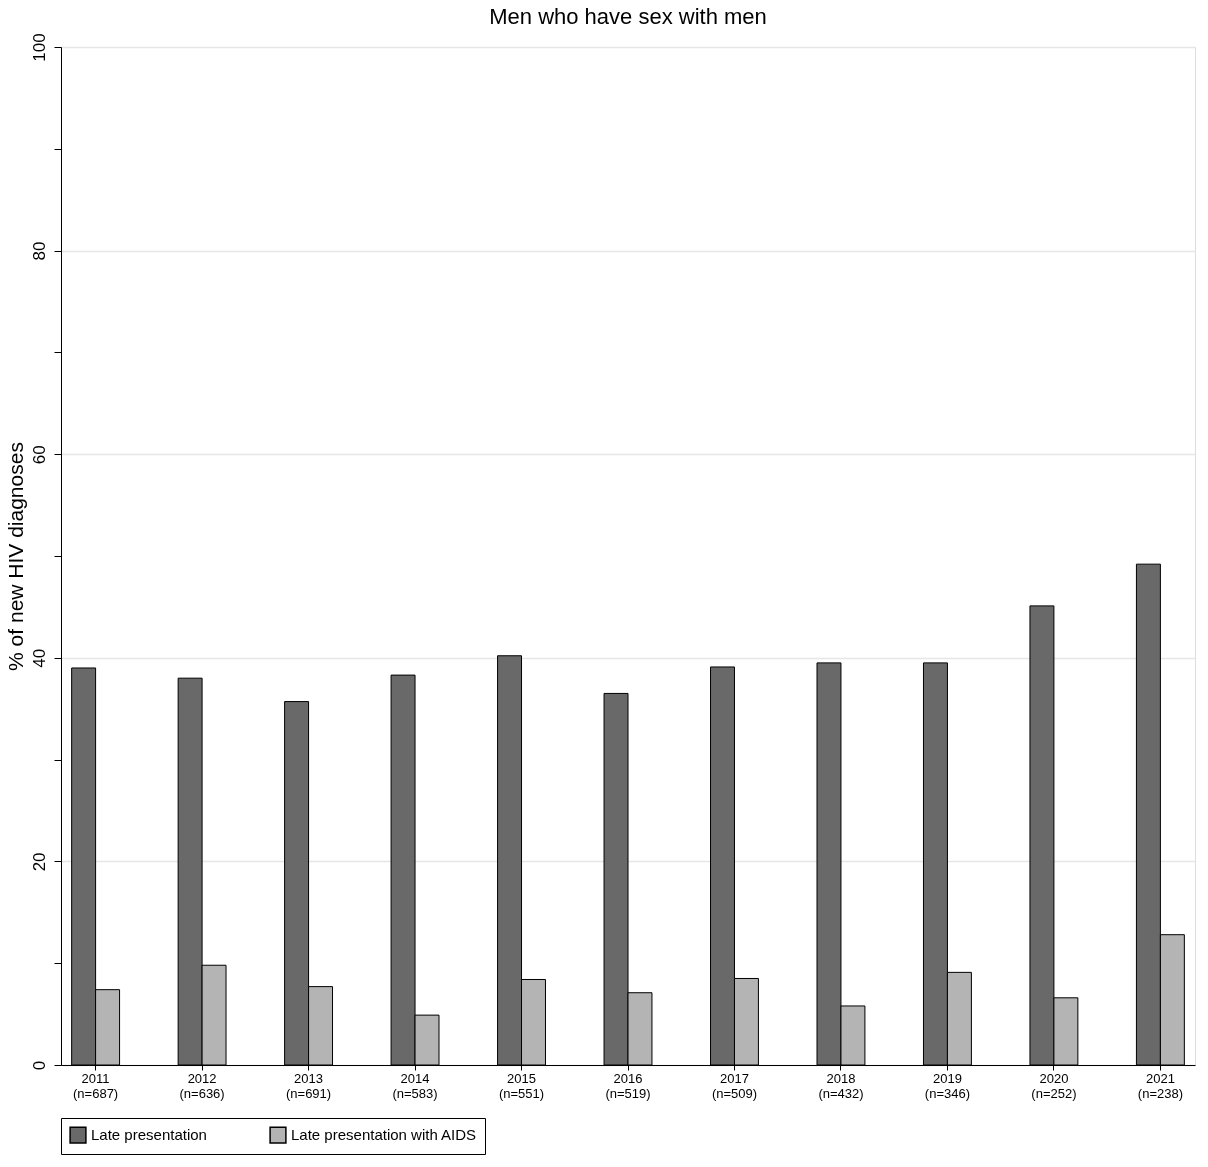 This screenshot has width=1208, height=1167. I want to click on chart-title: Men who have sex with men, so click(628, 16).